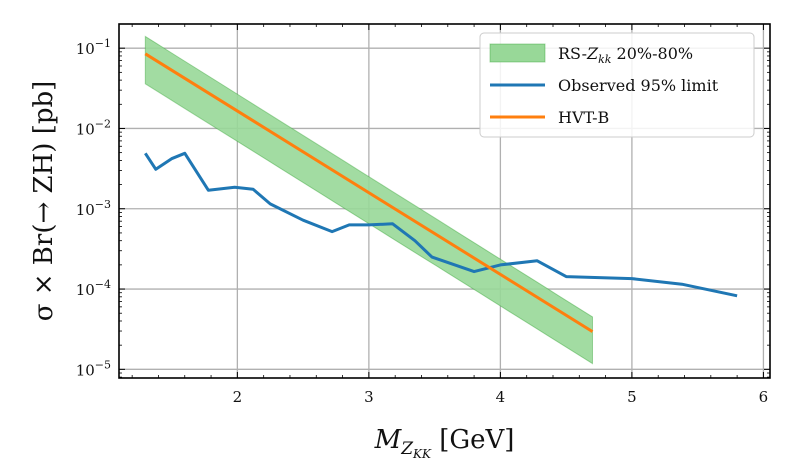 Image resolution: width=793 pixels, height=476 pixels. What do you see at coordinates (93, 368) in the screenshot?
I see `y-tick-label: 10⁻⁵` at bounding box center [93, 368].